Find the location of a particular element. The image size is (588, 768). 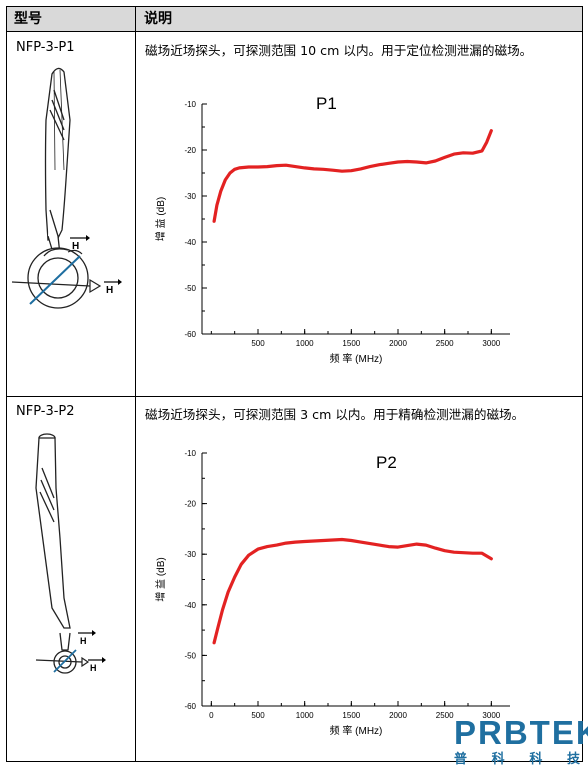

logo-chinese: 普 科 科 技 is located at coordinates (517, 757).